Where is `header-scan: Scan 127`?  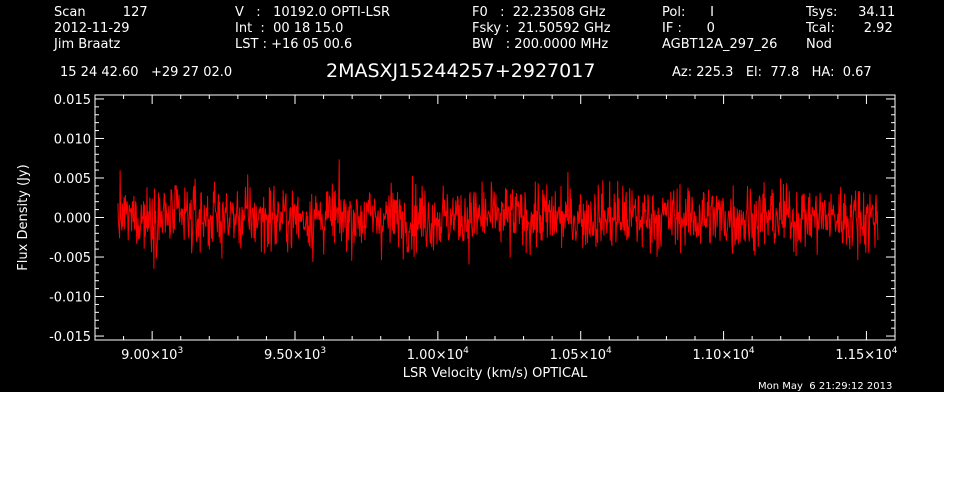 header-scan: Scan 127 is located at coordinates (101, 12).